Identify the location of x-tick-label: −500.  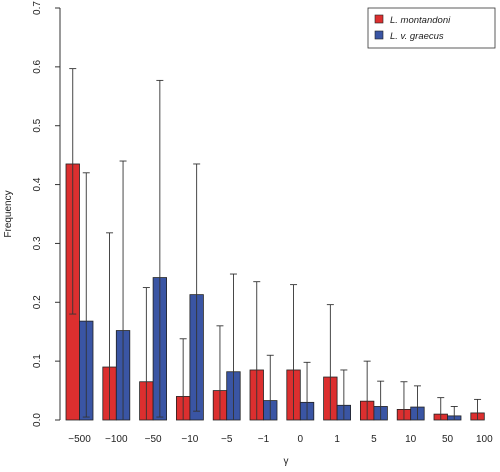
(79, 439).